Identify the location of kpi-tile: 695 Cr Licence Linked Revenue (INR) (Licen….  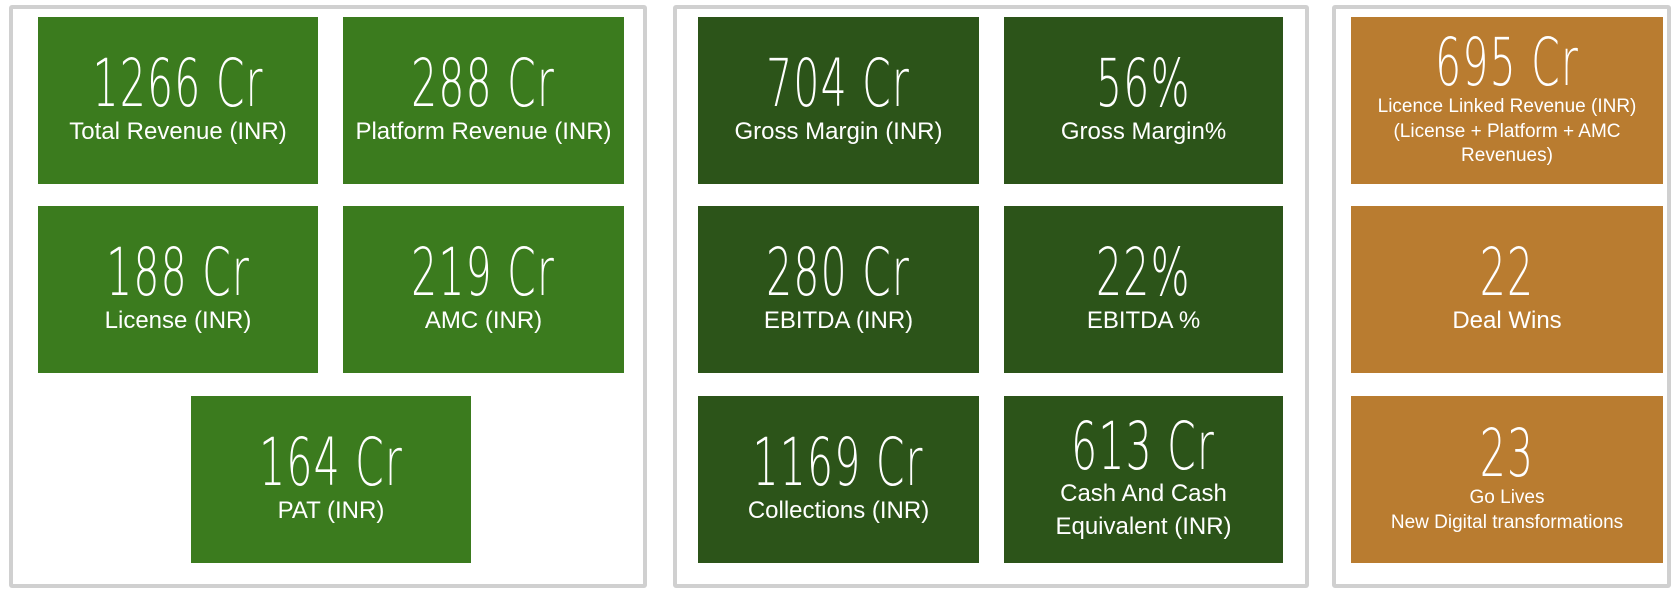
(1507, 100).